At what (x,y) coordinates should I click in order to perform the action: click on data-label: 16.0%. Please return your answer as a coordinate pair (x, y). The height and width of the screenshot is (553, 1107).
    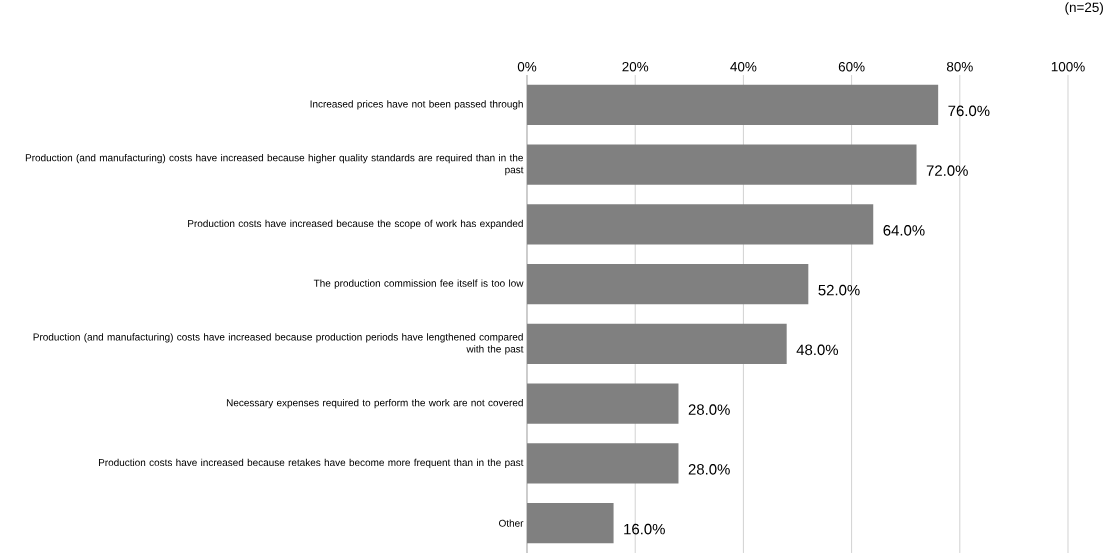
    Looking at the image, I should click on (644, 529).